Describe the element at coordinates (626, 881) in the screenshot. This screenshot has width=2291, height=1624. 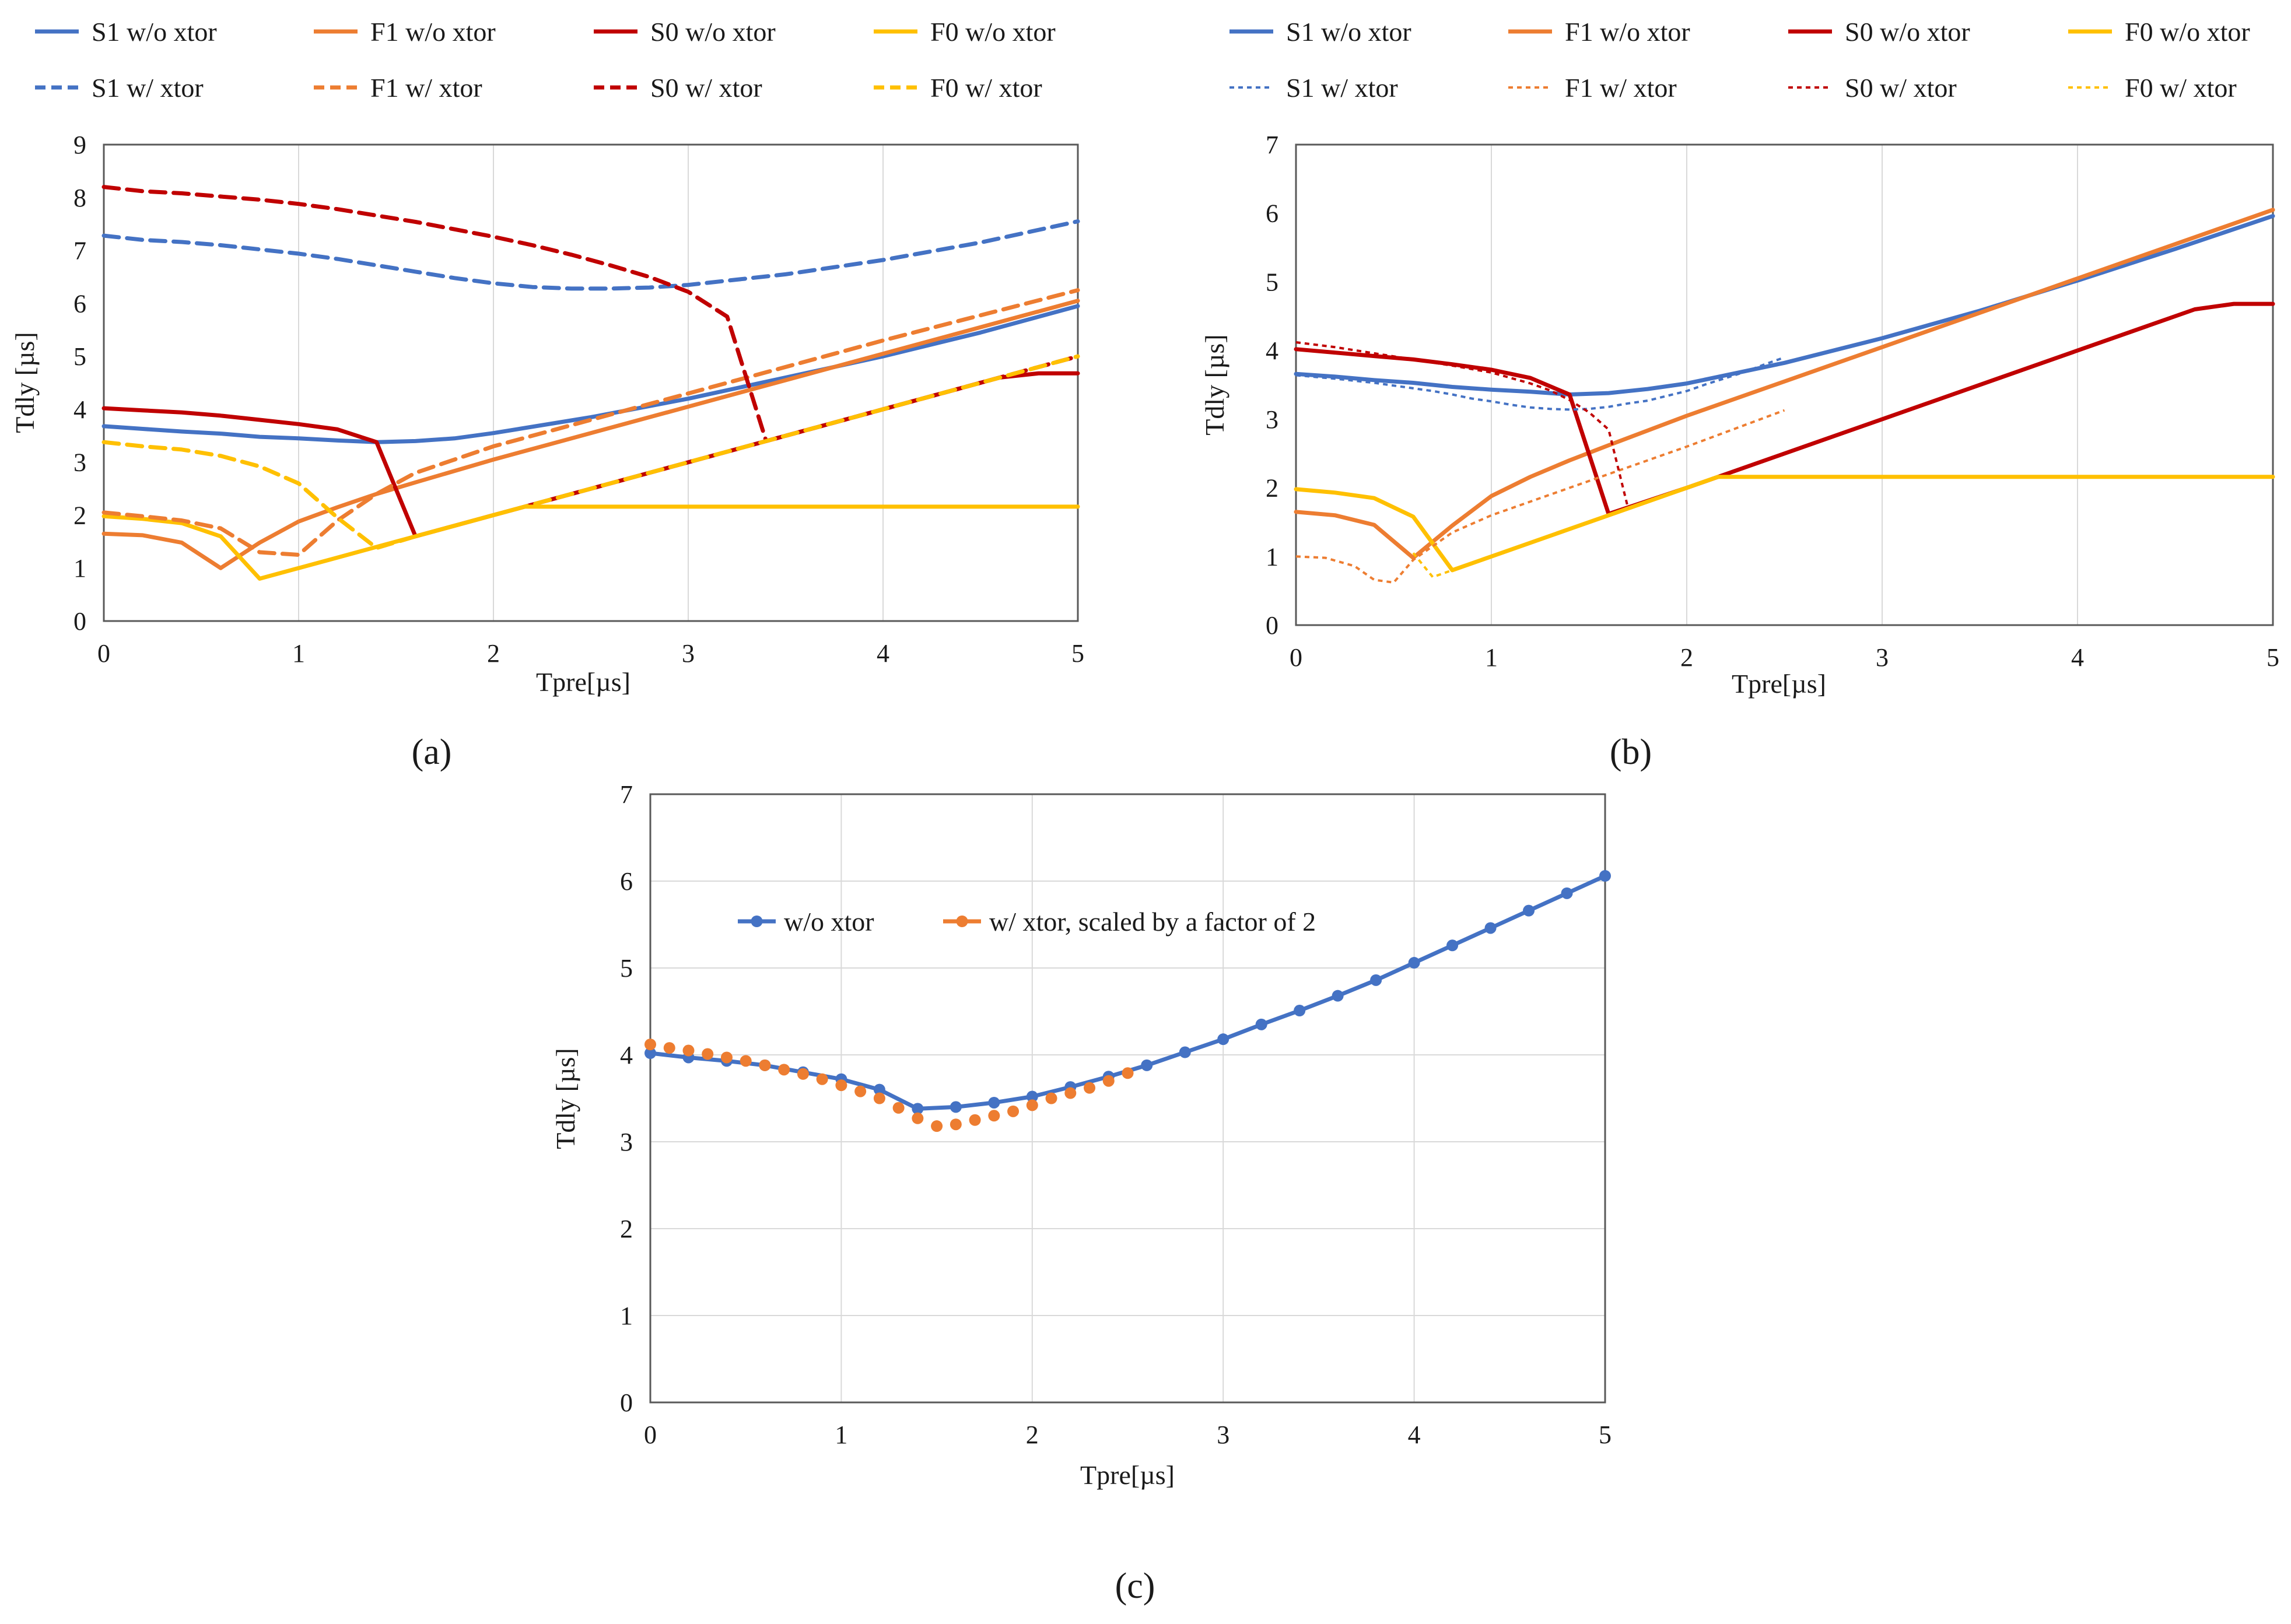
I see `y-tick-label: 6` at that location.